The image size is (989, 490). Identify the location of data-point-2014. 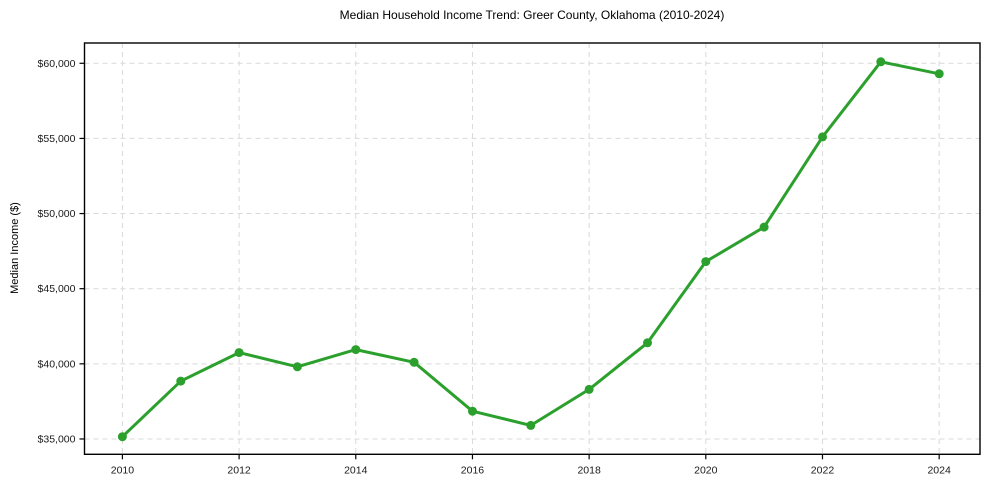
(356, 350).